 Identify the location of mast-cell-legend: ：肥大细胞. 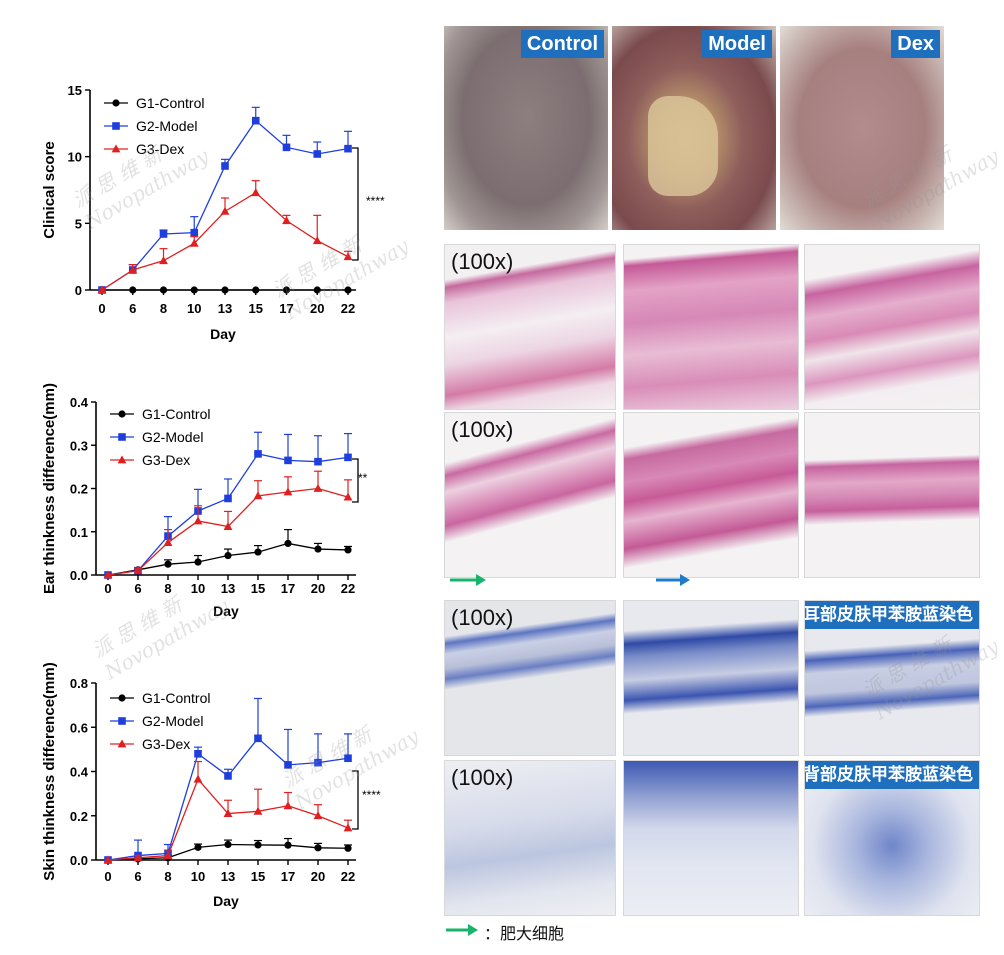
(524, 933).